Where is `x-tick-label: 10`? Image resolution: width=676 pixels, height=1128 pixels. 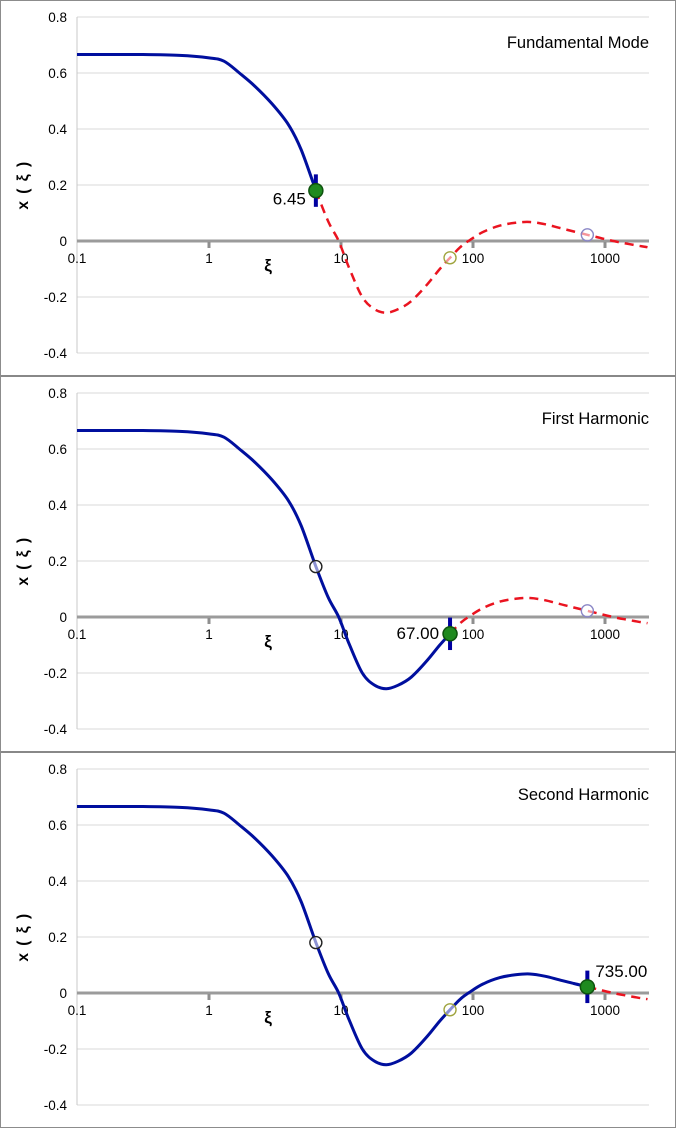
x-tick-label: 10 is located at coordinates (340, 258).